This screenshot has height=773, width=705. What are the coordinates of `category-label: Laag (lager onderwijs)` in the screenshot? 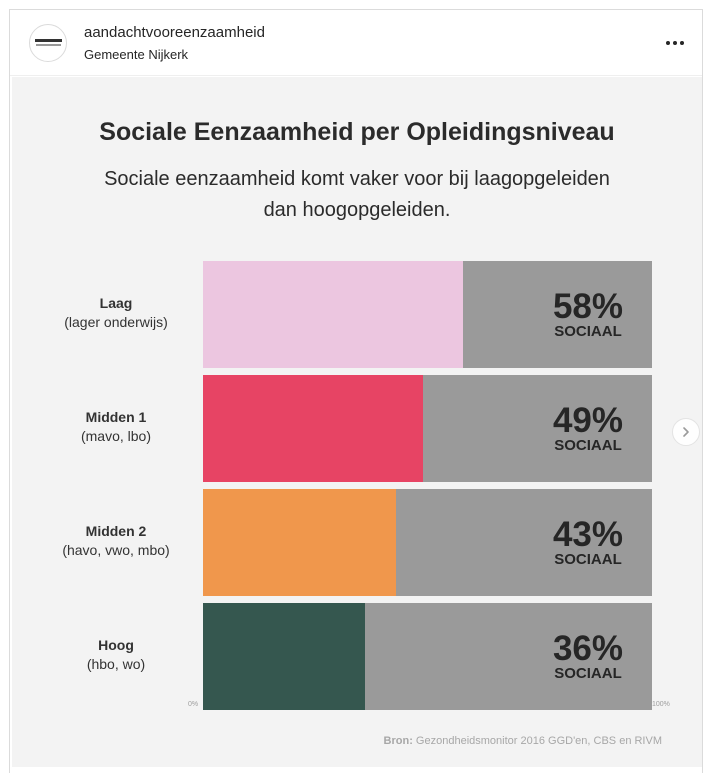 It's located at (116, 313).